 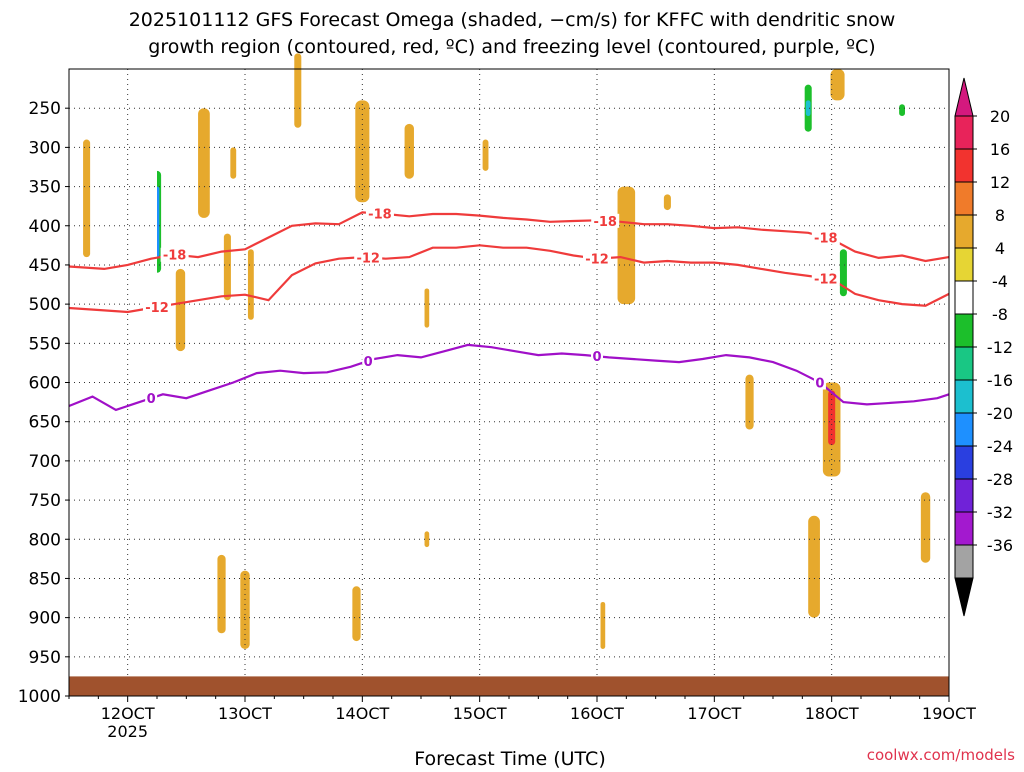 I want to click on colorbar-label: -24, so click(x=1000, y=446).